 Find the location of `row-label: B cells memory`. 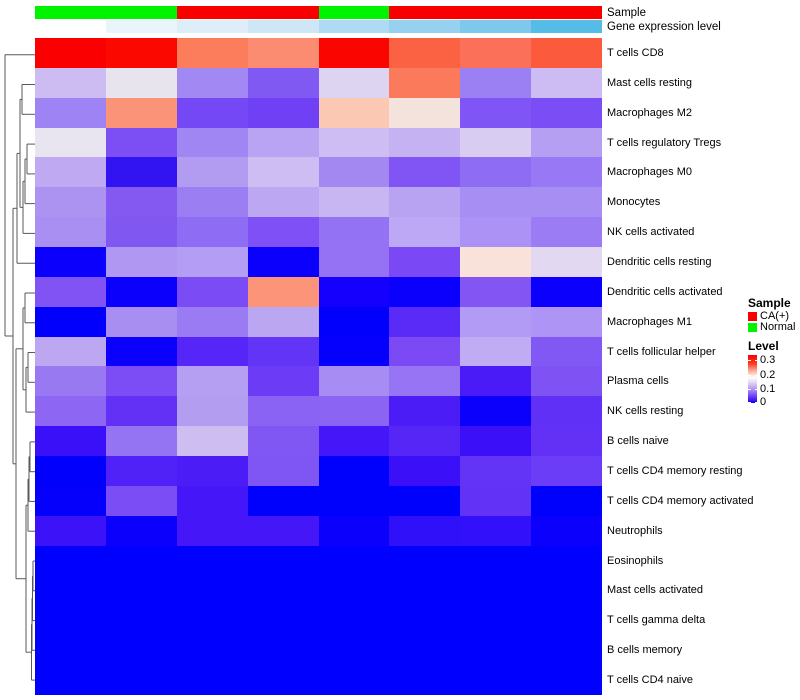

row-label: B cells memory is located at coordinates (645, 650).